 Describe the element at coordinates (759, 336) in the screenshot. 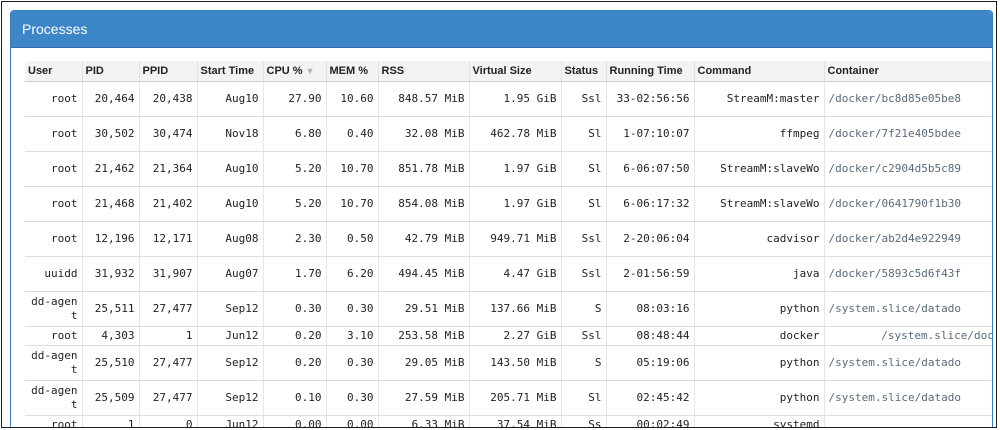

I see `cell-command: docker` at that location.